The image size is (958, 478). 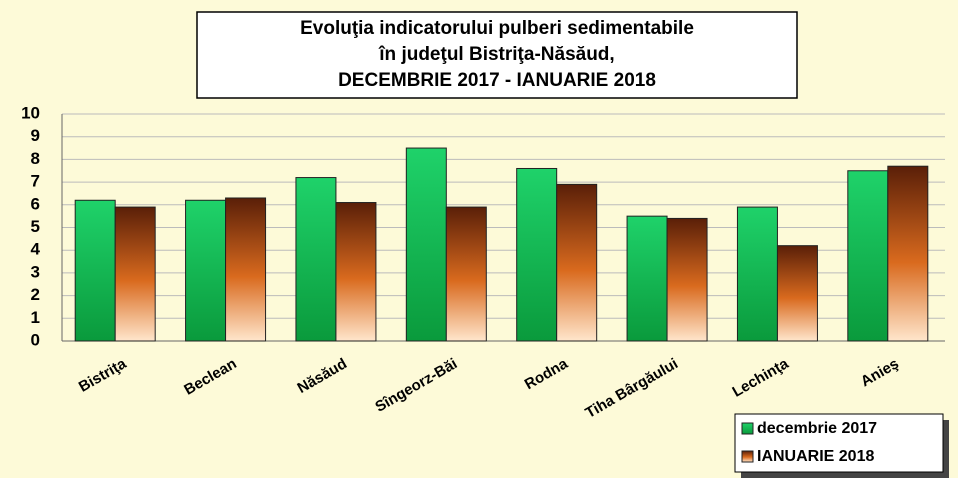 I want to click on legend-label: IANUARIE 2018, so click(x=815, y=456).